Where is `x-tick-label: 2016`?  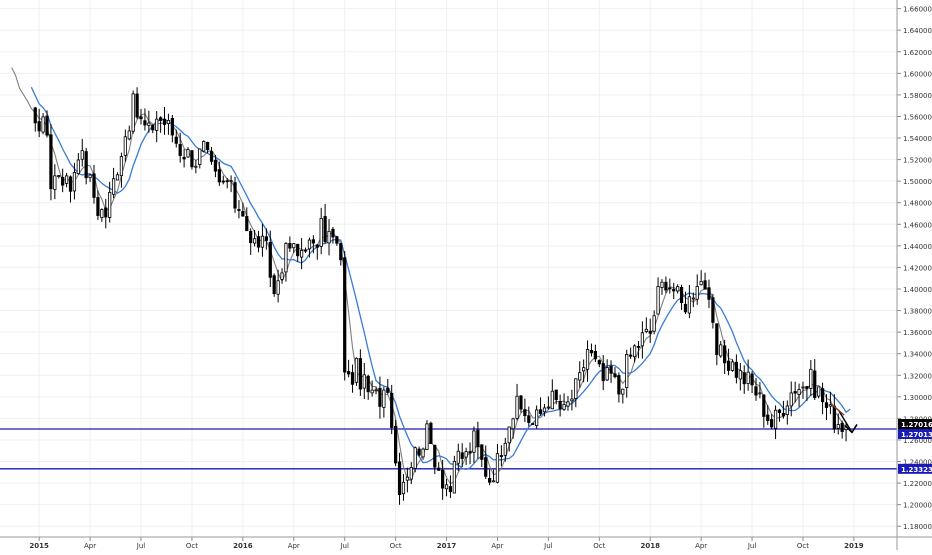
x-tick-label: 2016 is located at coordinates (243, 546).